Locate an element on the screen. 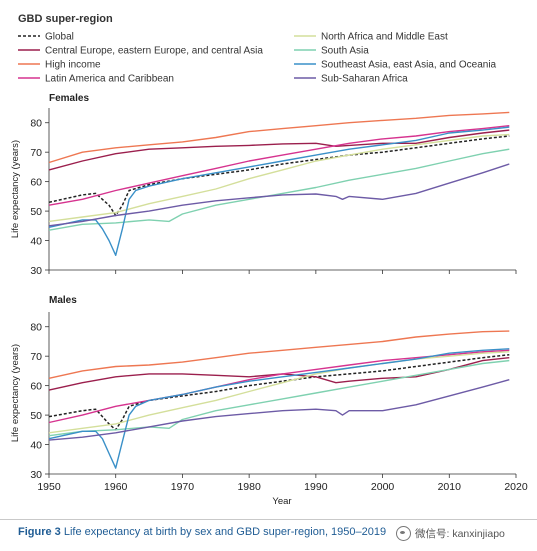  legend-label: High income is located at coordinates (73, 65).